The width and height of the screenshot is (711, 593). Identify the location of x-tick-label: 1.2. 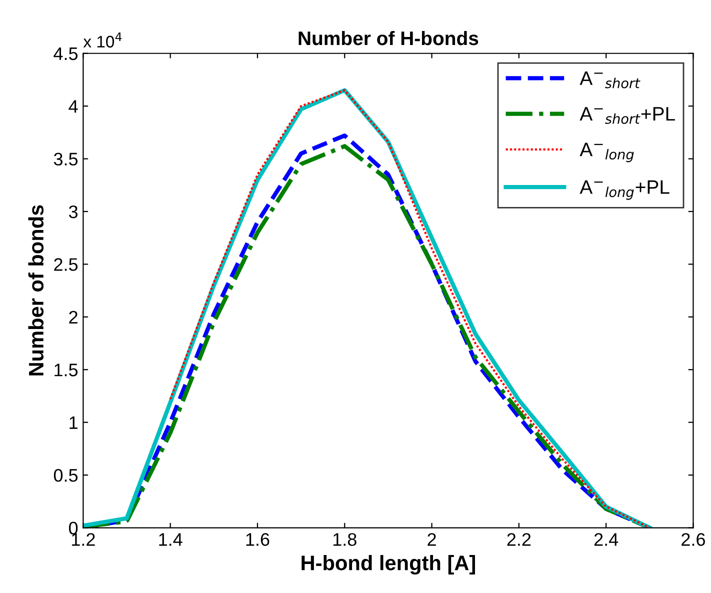
(83, 539).